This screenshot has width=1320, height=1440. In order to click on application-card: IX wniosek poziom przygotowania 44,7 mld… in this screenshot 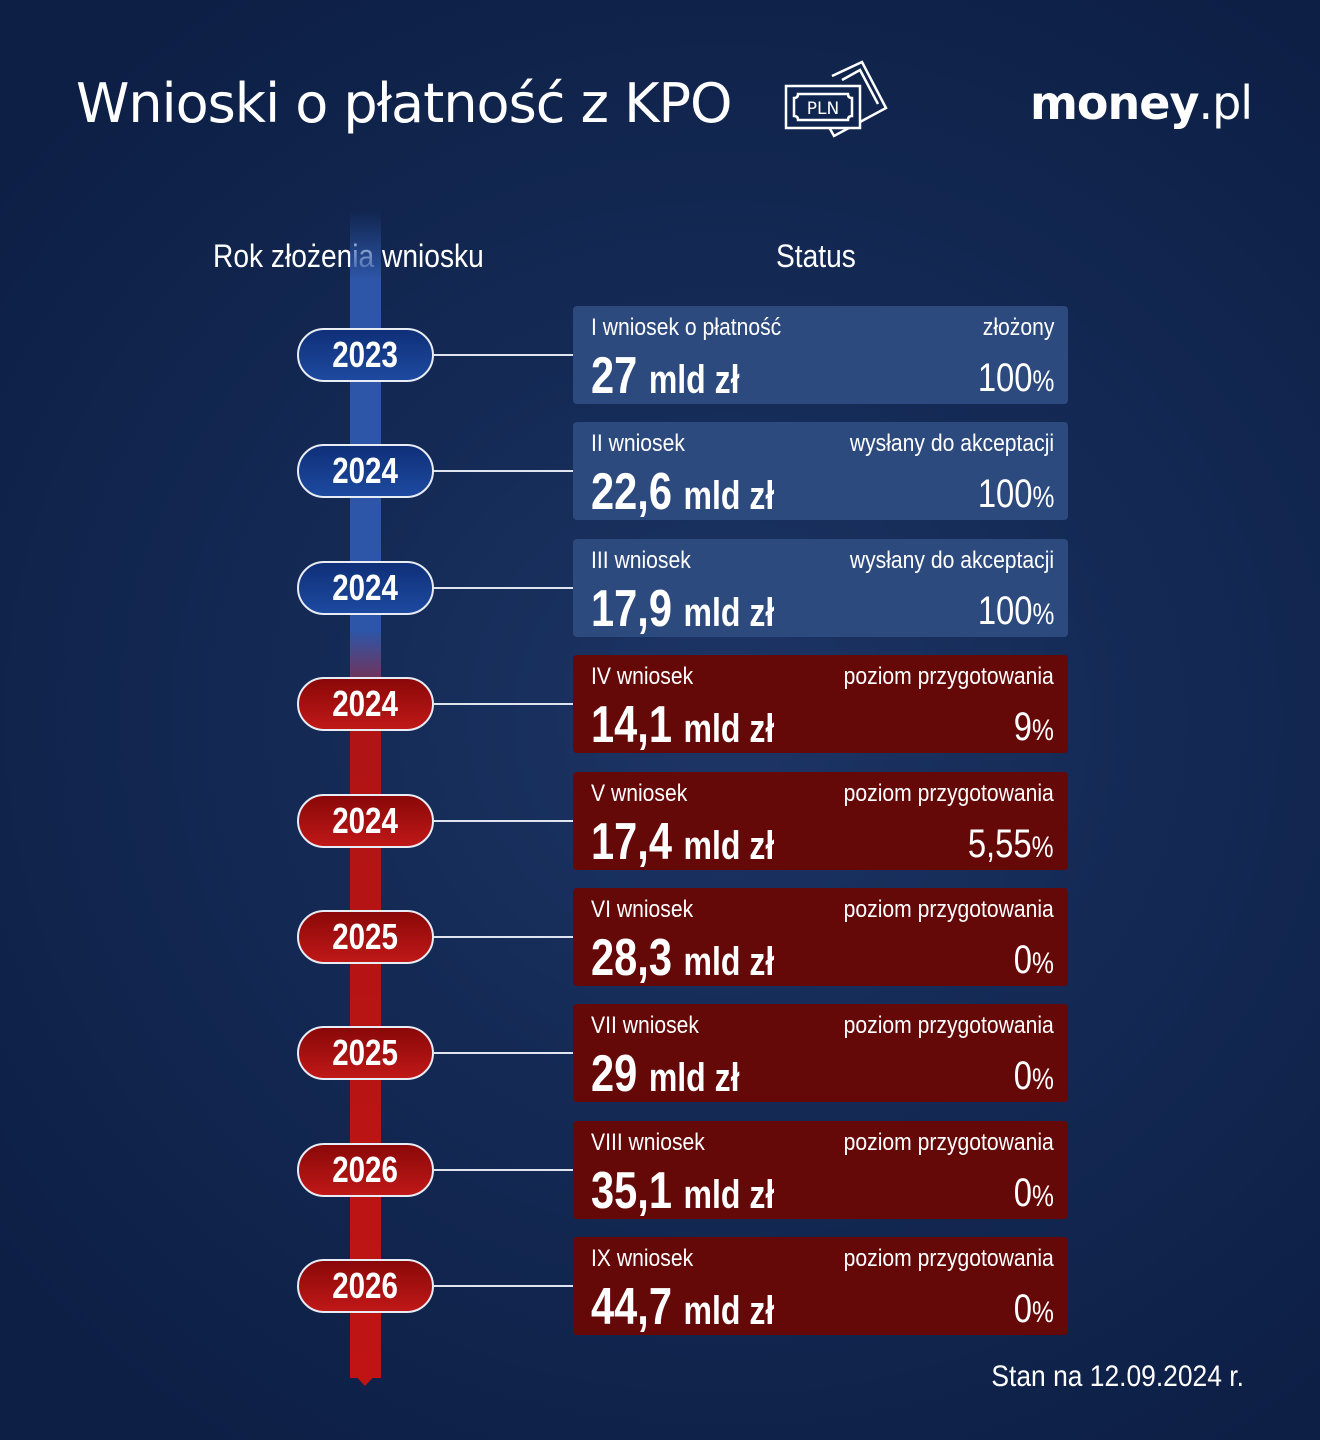, I will do `click(820, 1287)`.